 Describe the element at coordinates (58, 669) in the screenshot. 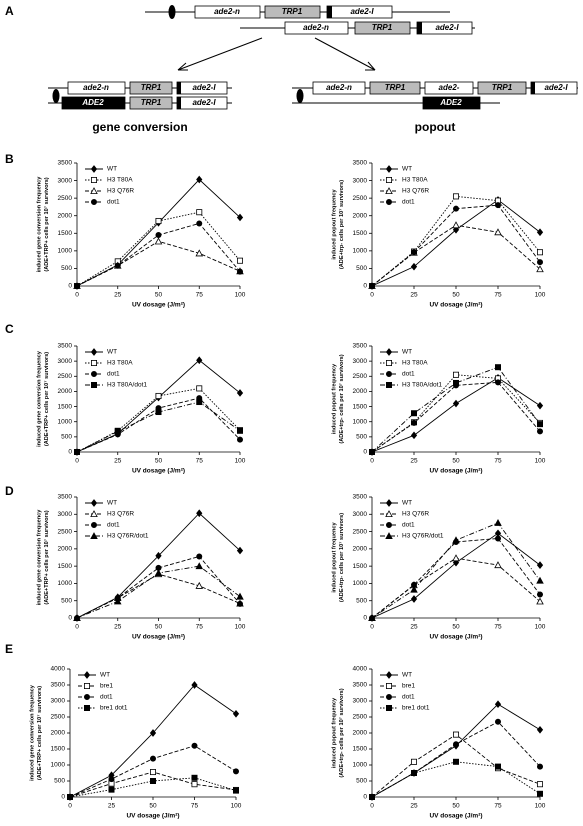

I see `y-tick-label: 4000` at that location.